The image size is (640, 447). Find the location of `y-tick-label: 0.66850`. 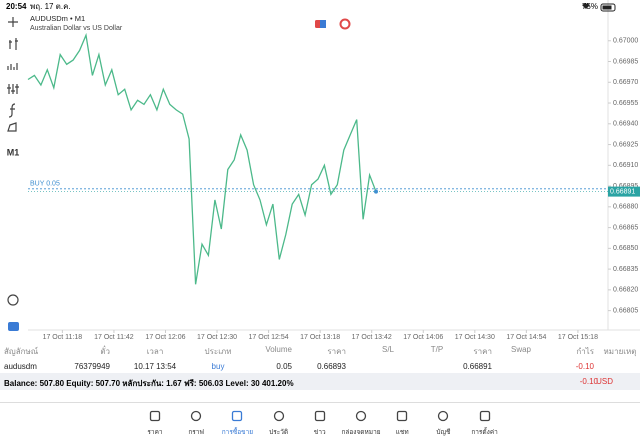

y-tick-label: 0.66850 is located at coordinates (625, 248).